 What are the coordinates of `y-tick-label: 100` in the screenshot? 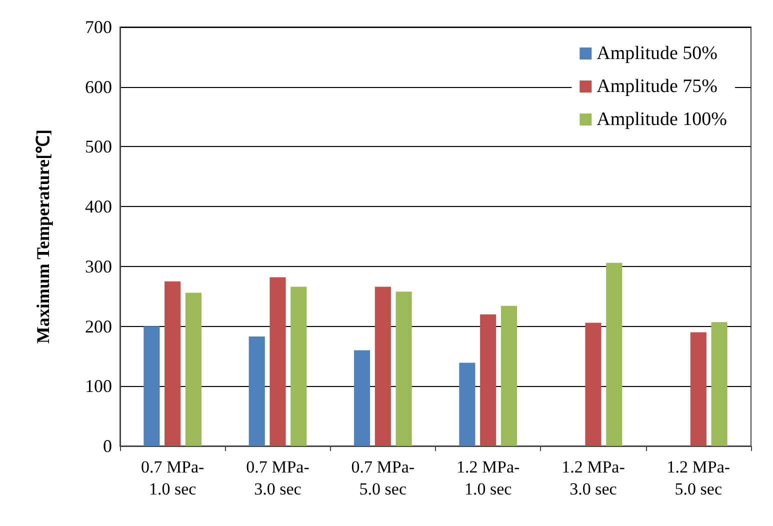 It's located at (98, 386).